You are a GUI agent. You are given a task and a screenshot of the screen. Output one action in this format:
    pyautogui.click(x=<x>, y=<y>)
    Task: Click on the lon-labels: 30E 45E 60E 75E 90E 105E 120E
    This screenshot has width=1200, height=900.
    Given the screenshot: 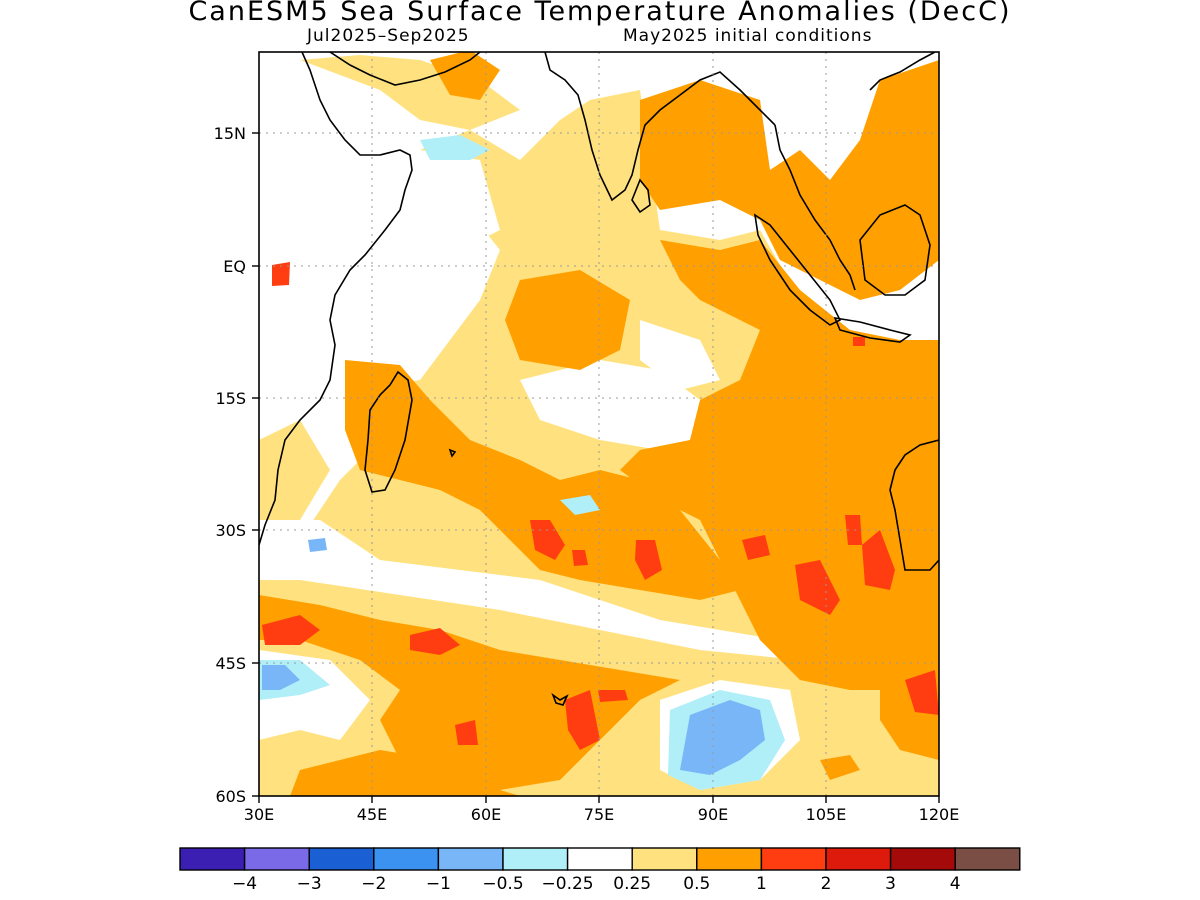 What is the action you would take?
    pyautogui.click(x=602, y=814)
    